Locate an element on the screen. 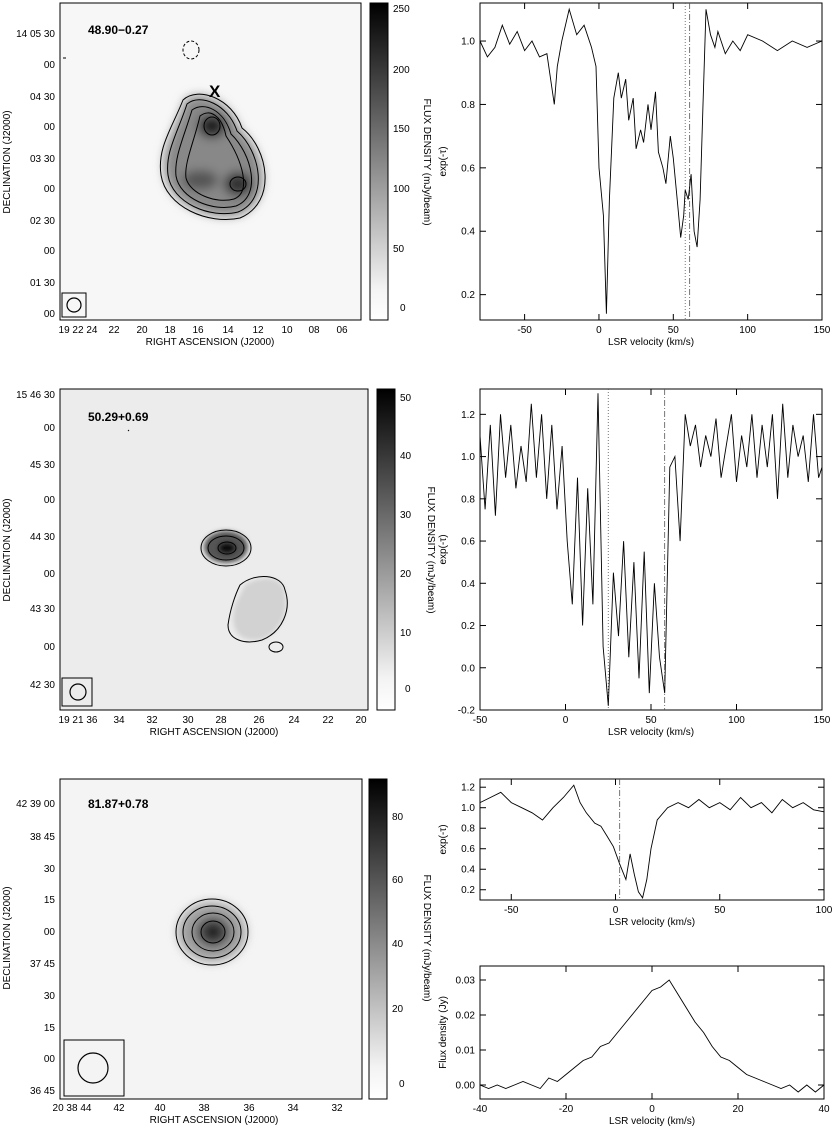 The width and height of the screenshot is (833, 1127). x-tick-label: 22 is located at coordinates (114, 330).